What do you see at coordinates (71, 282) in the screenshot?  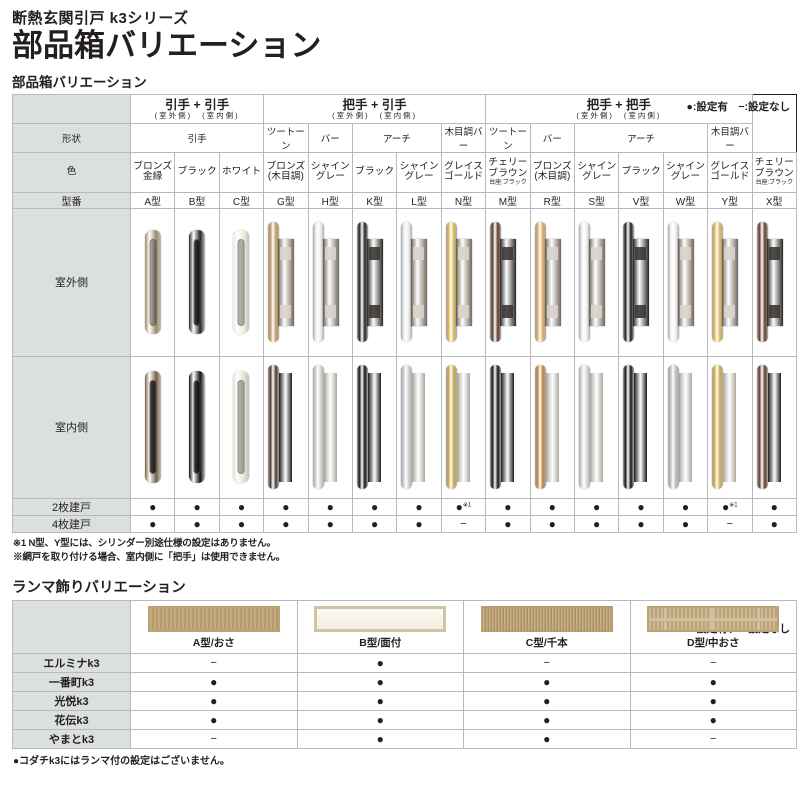 I see `row-label-exterior: 室外側` at bounding box center [71, 282].